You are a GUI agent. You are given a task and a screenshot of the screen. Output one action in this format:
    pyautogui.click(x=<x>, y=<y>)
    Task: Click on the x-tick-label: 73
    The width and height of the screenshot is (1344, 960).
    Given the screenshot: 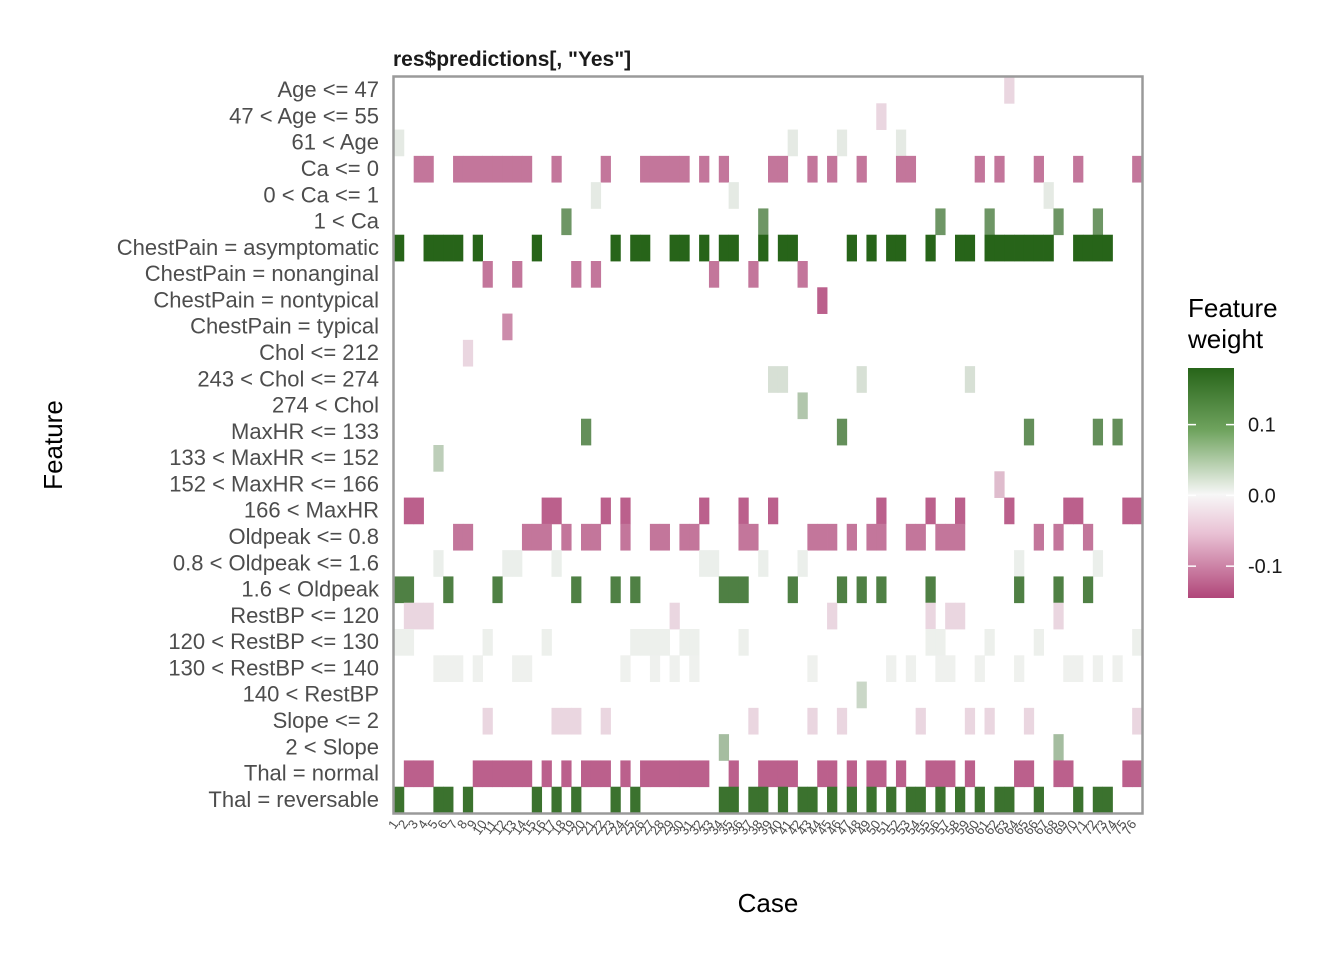 What is the action you would take?
    pyautogui.click(x=1099, y=827)
    